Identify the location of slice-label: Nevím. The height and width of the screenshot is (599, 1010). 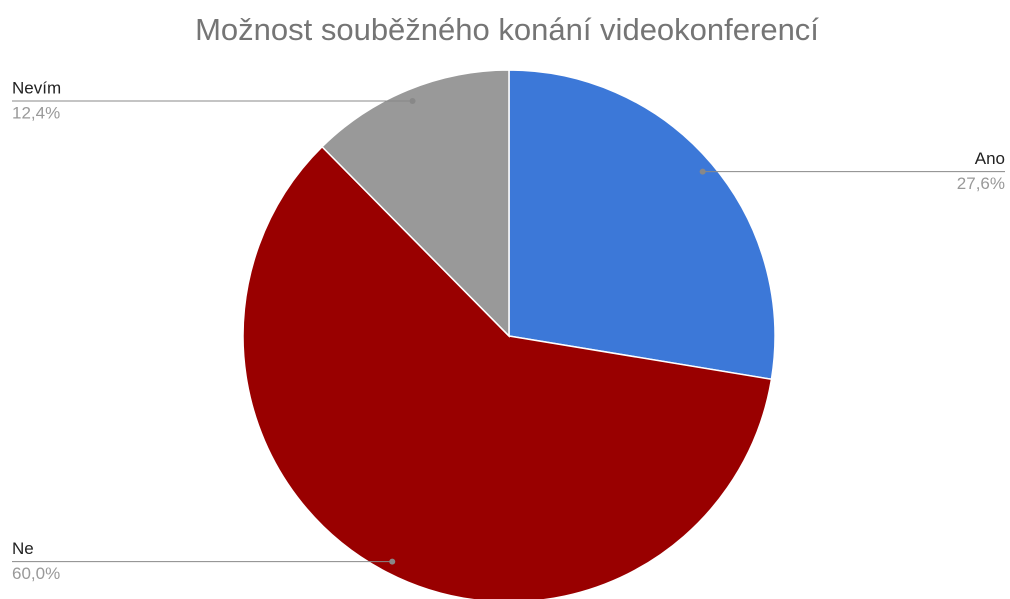
(36, 87).